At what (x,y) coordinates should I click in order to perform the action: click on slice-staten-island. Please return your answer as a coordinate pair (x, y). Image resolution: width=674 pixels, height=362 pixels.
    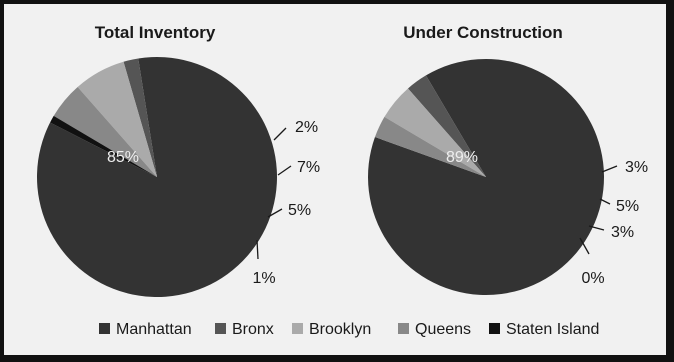
    Looking at the image, I should click on (103, 146).